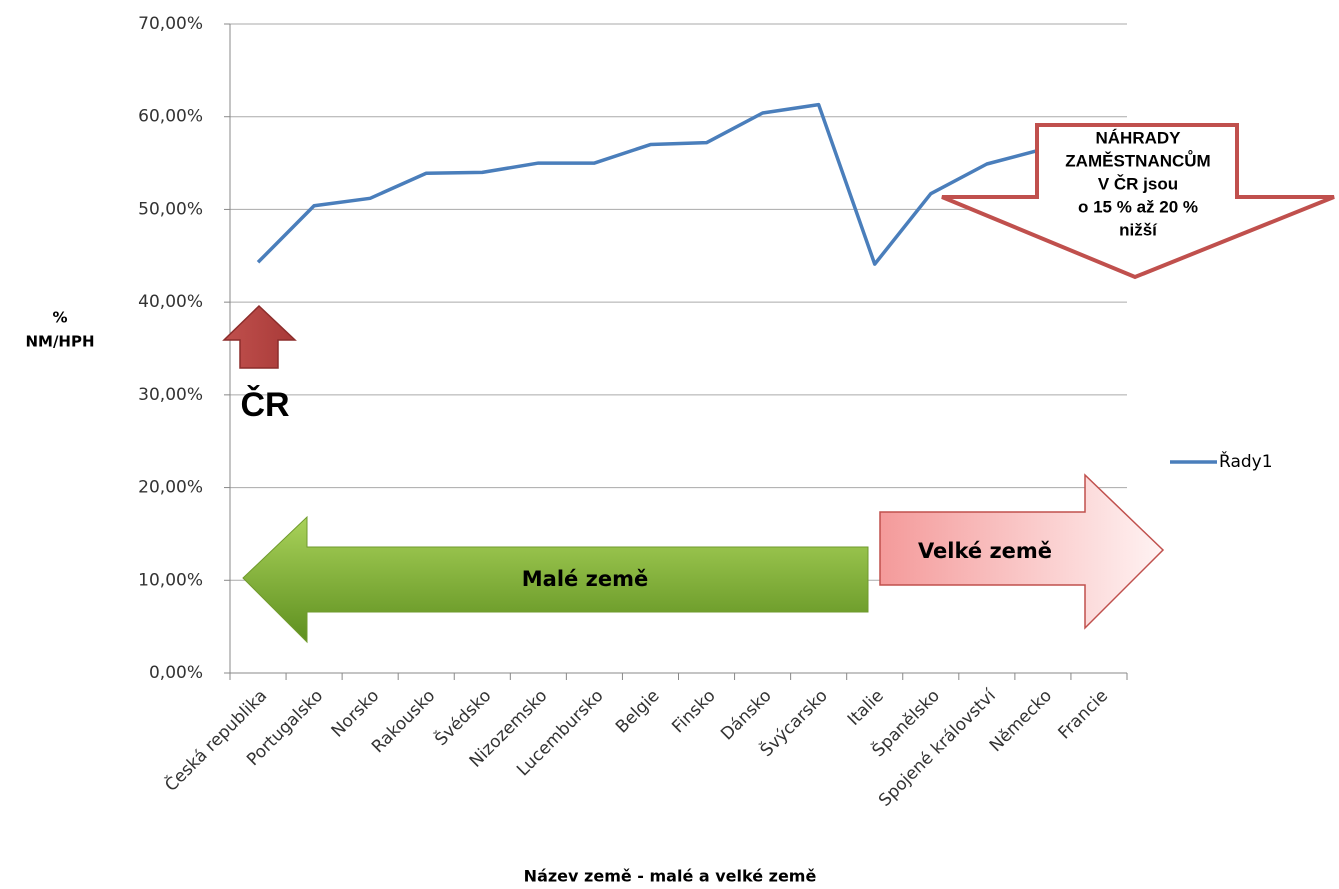 The image size is (1339, 889). I want to click on callout-text: nižší, so click(1138, 229).